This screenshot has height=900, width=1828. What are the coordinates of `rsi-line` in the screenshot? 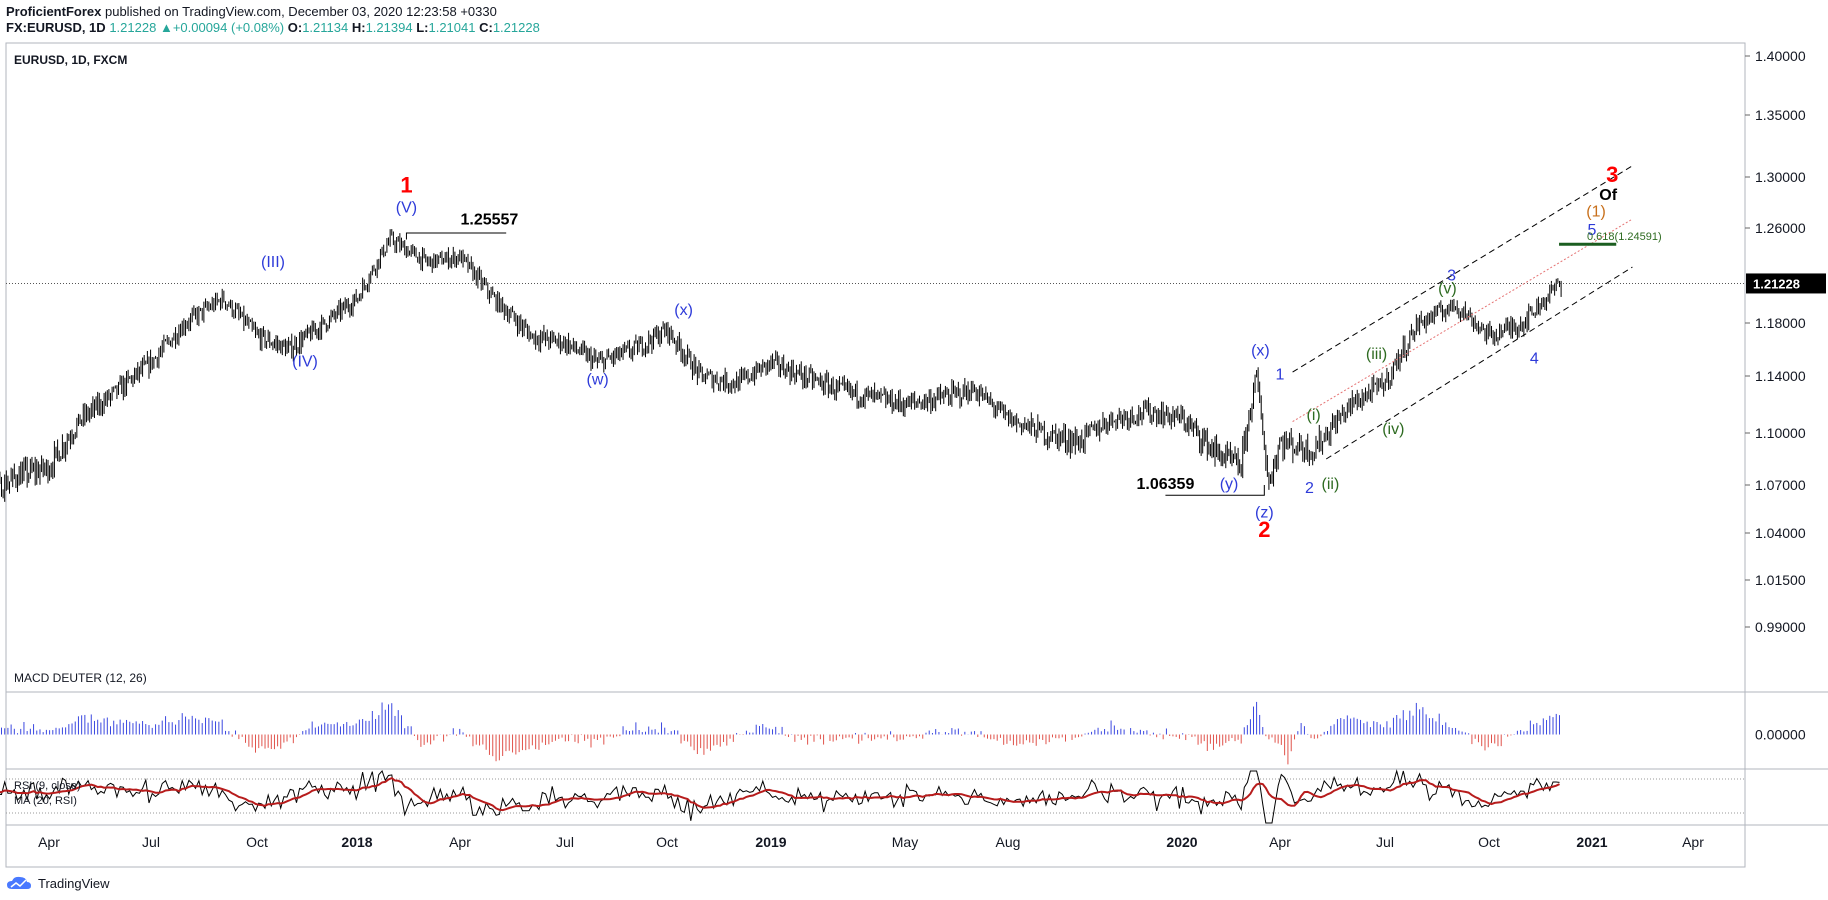 It's located at (780, 796).